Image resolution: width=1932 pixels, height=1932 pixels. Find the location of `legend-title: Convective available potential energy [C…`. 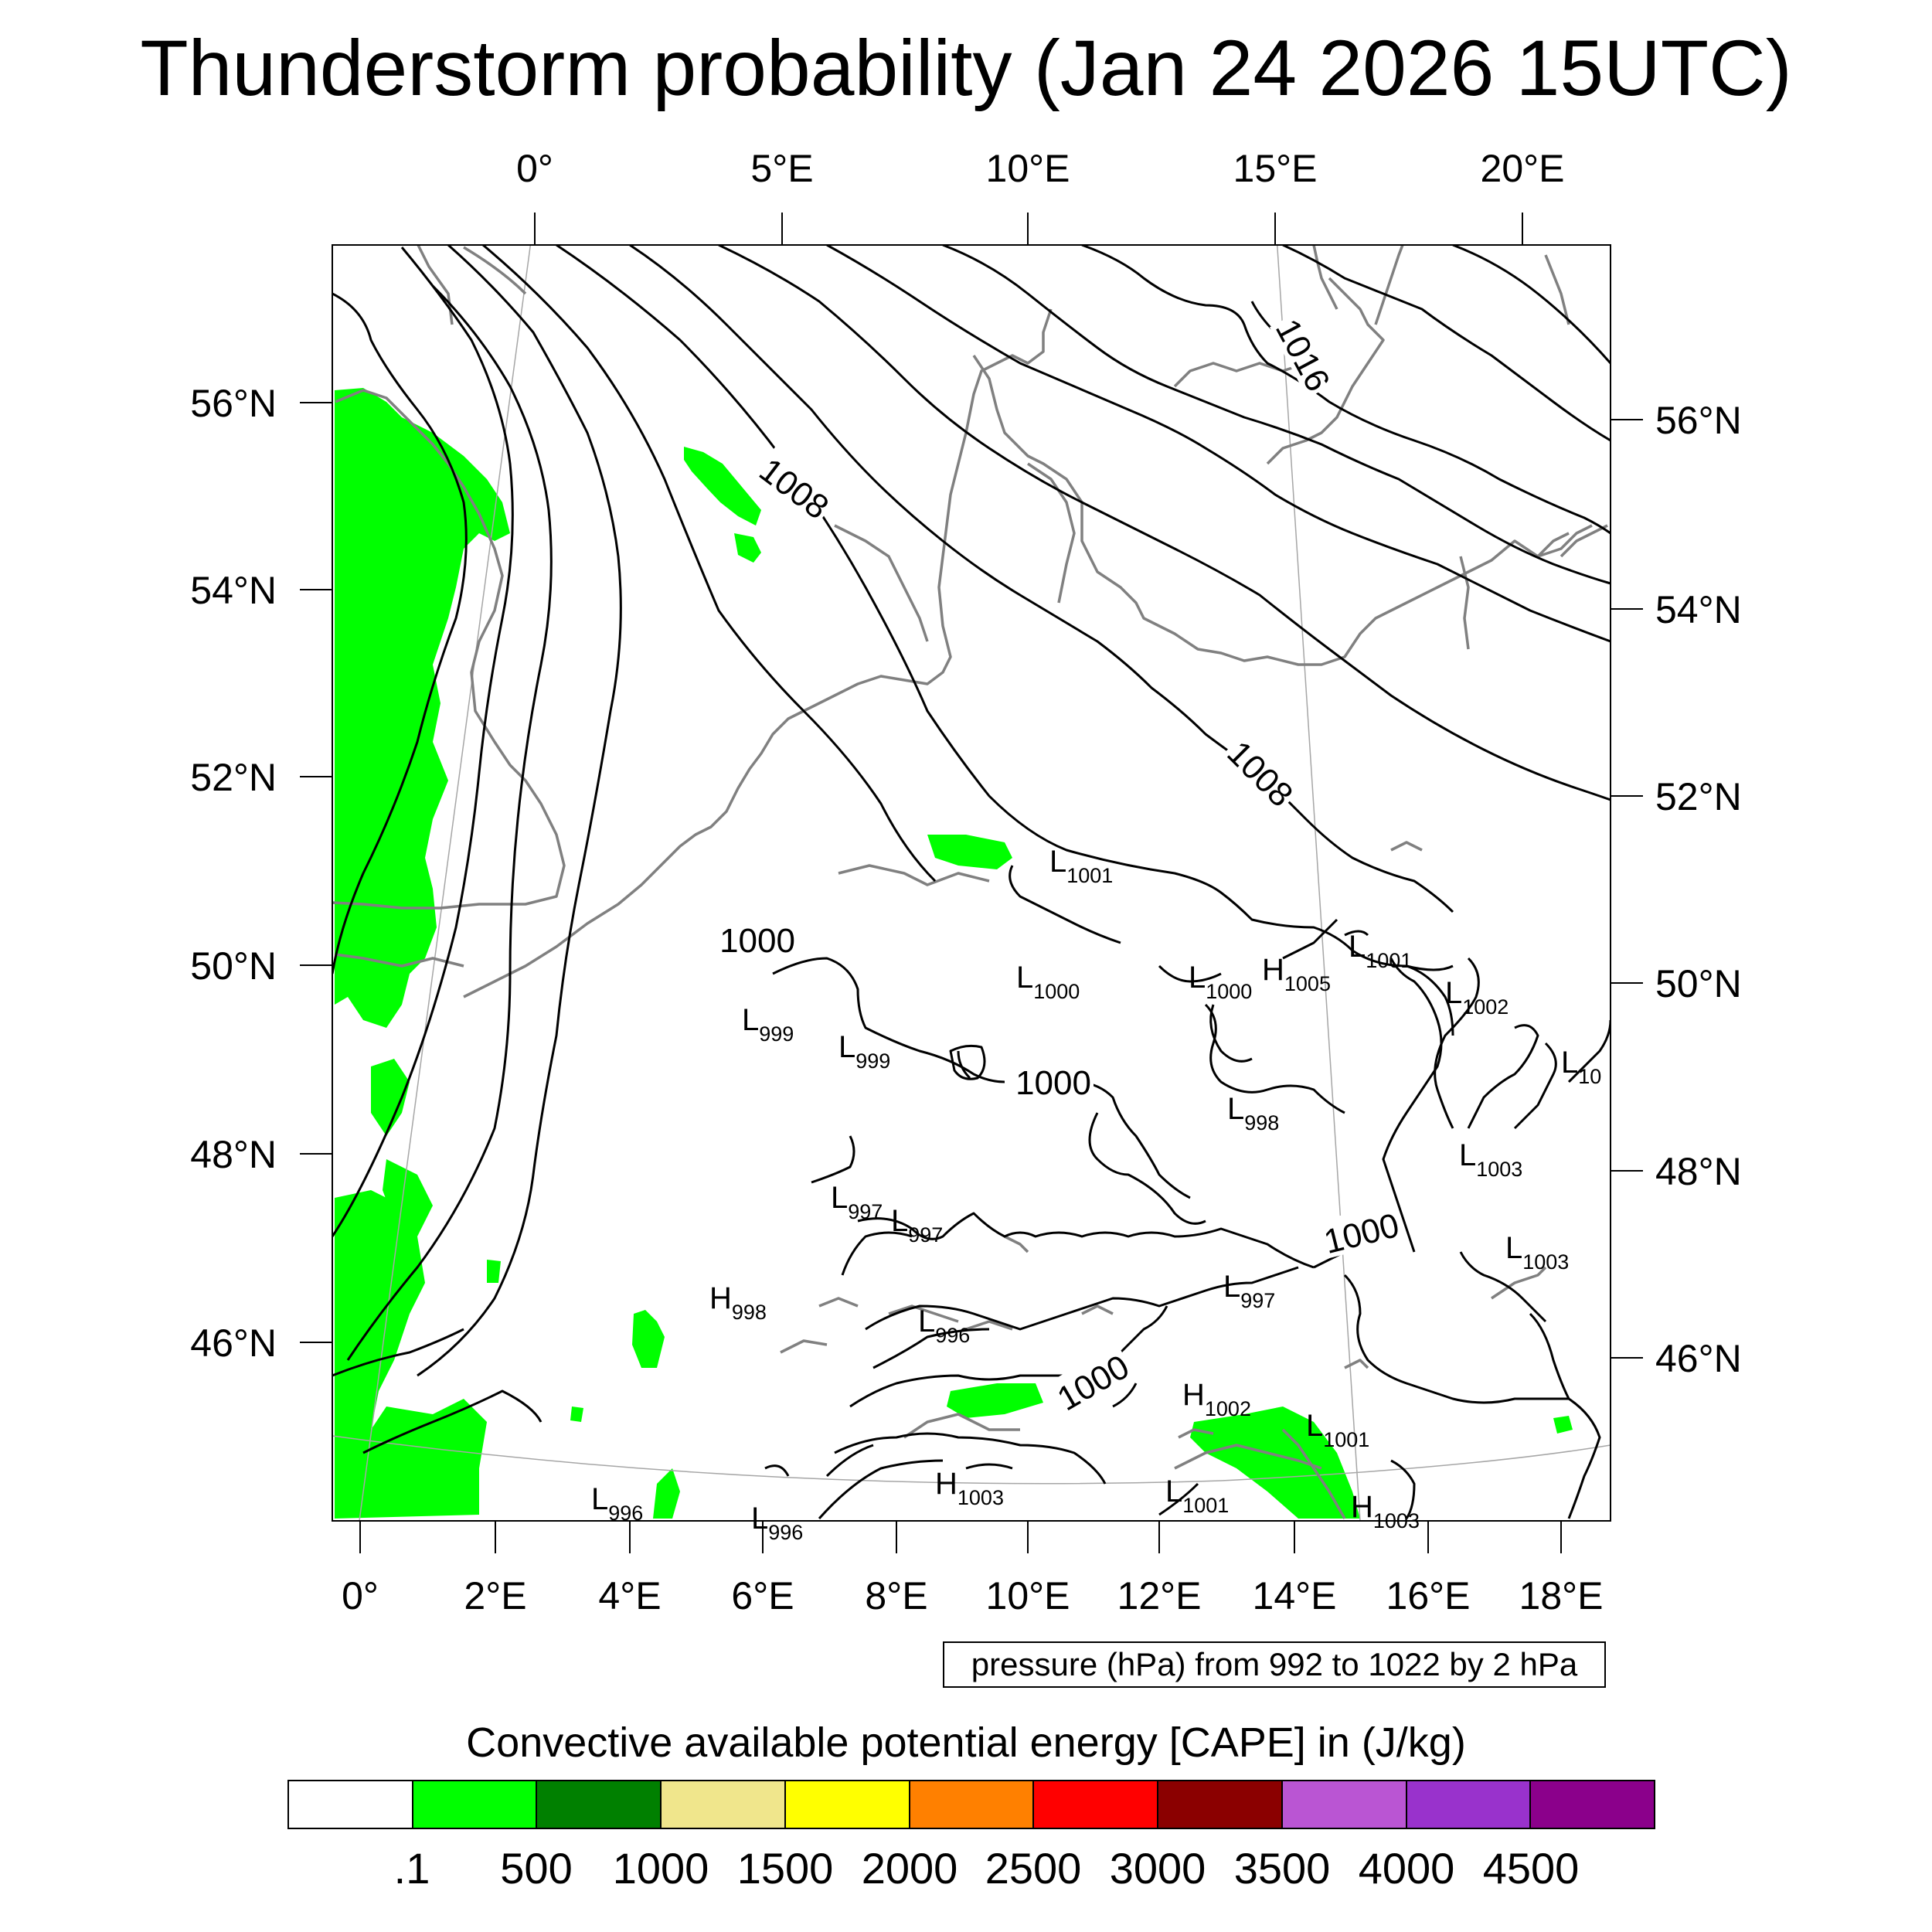

legend-title: Convective available potential energy [C… is located at coordinates (966, 1742).